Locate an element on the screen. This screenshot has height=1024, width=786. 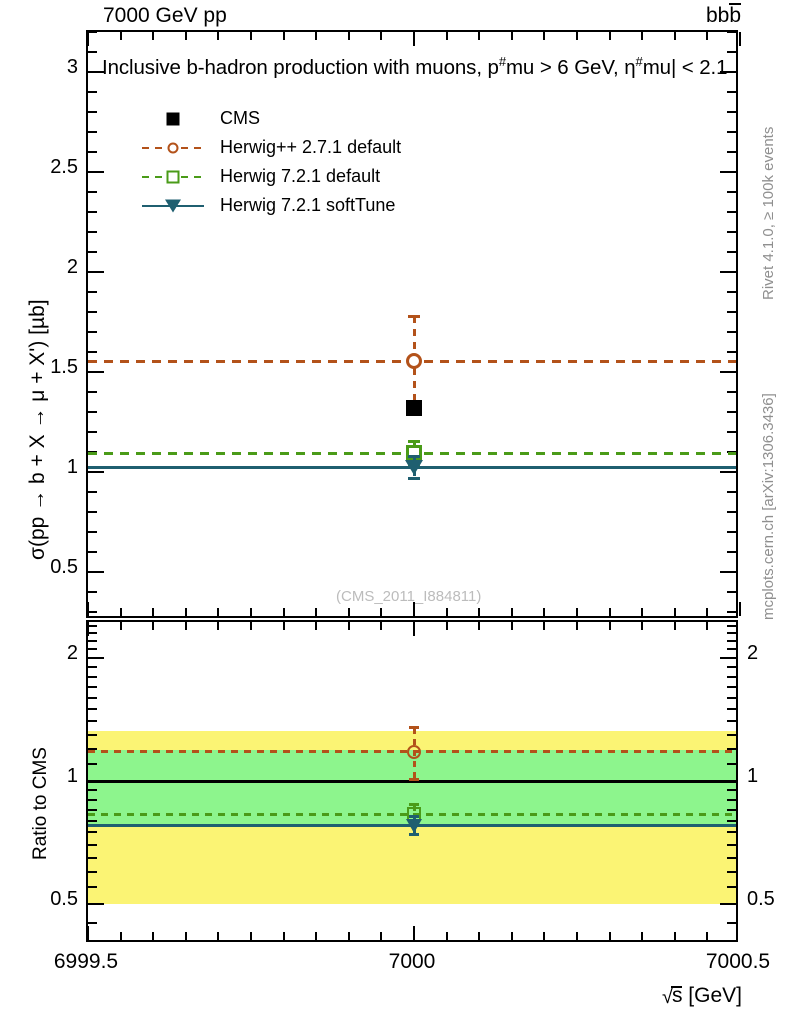
legend-label-herwigpp271: Herwig++ 2.7.1 default is located at coordinates (311, 147).